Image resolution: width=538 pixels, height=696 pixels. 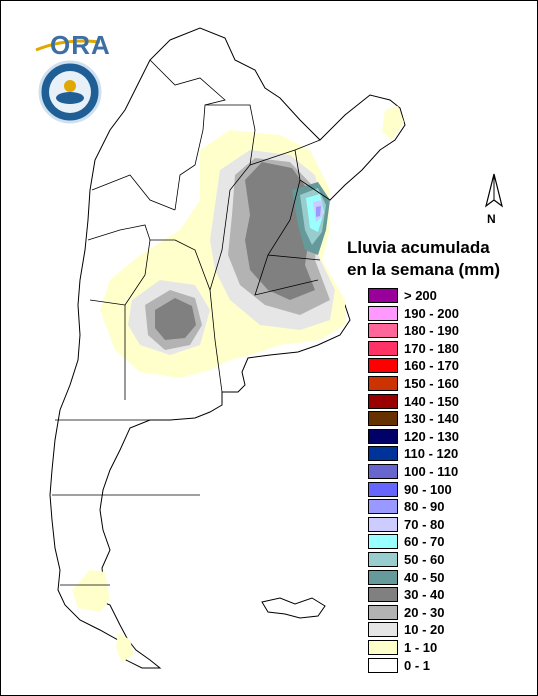 I want to click on legend-item: 180 - 190, so click(x=448, y=331).